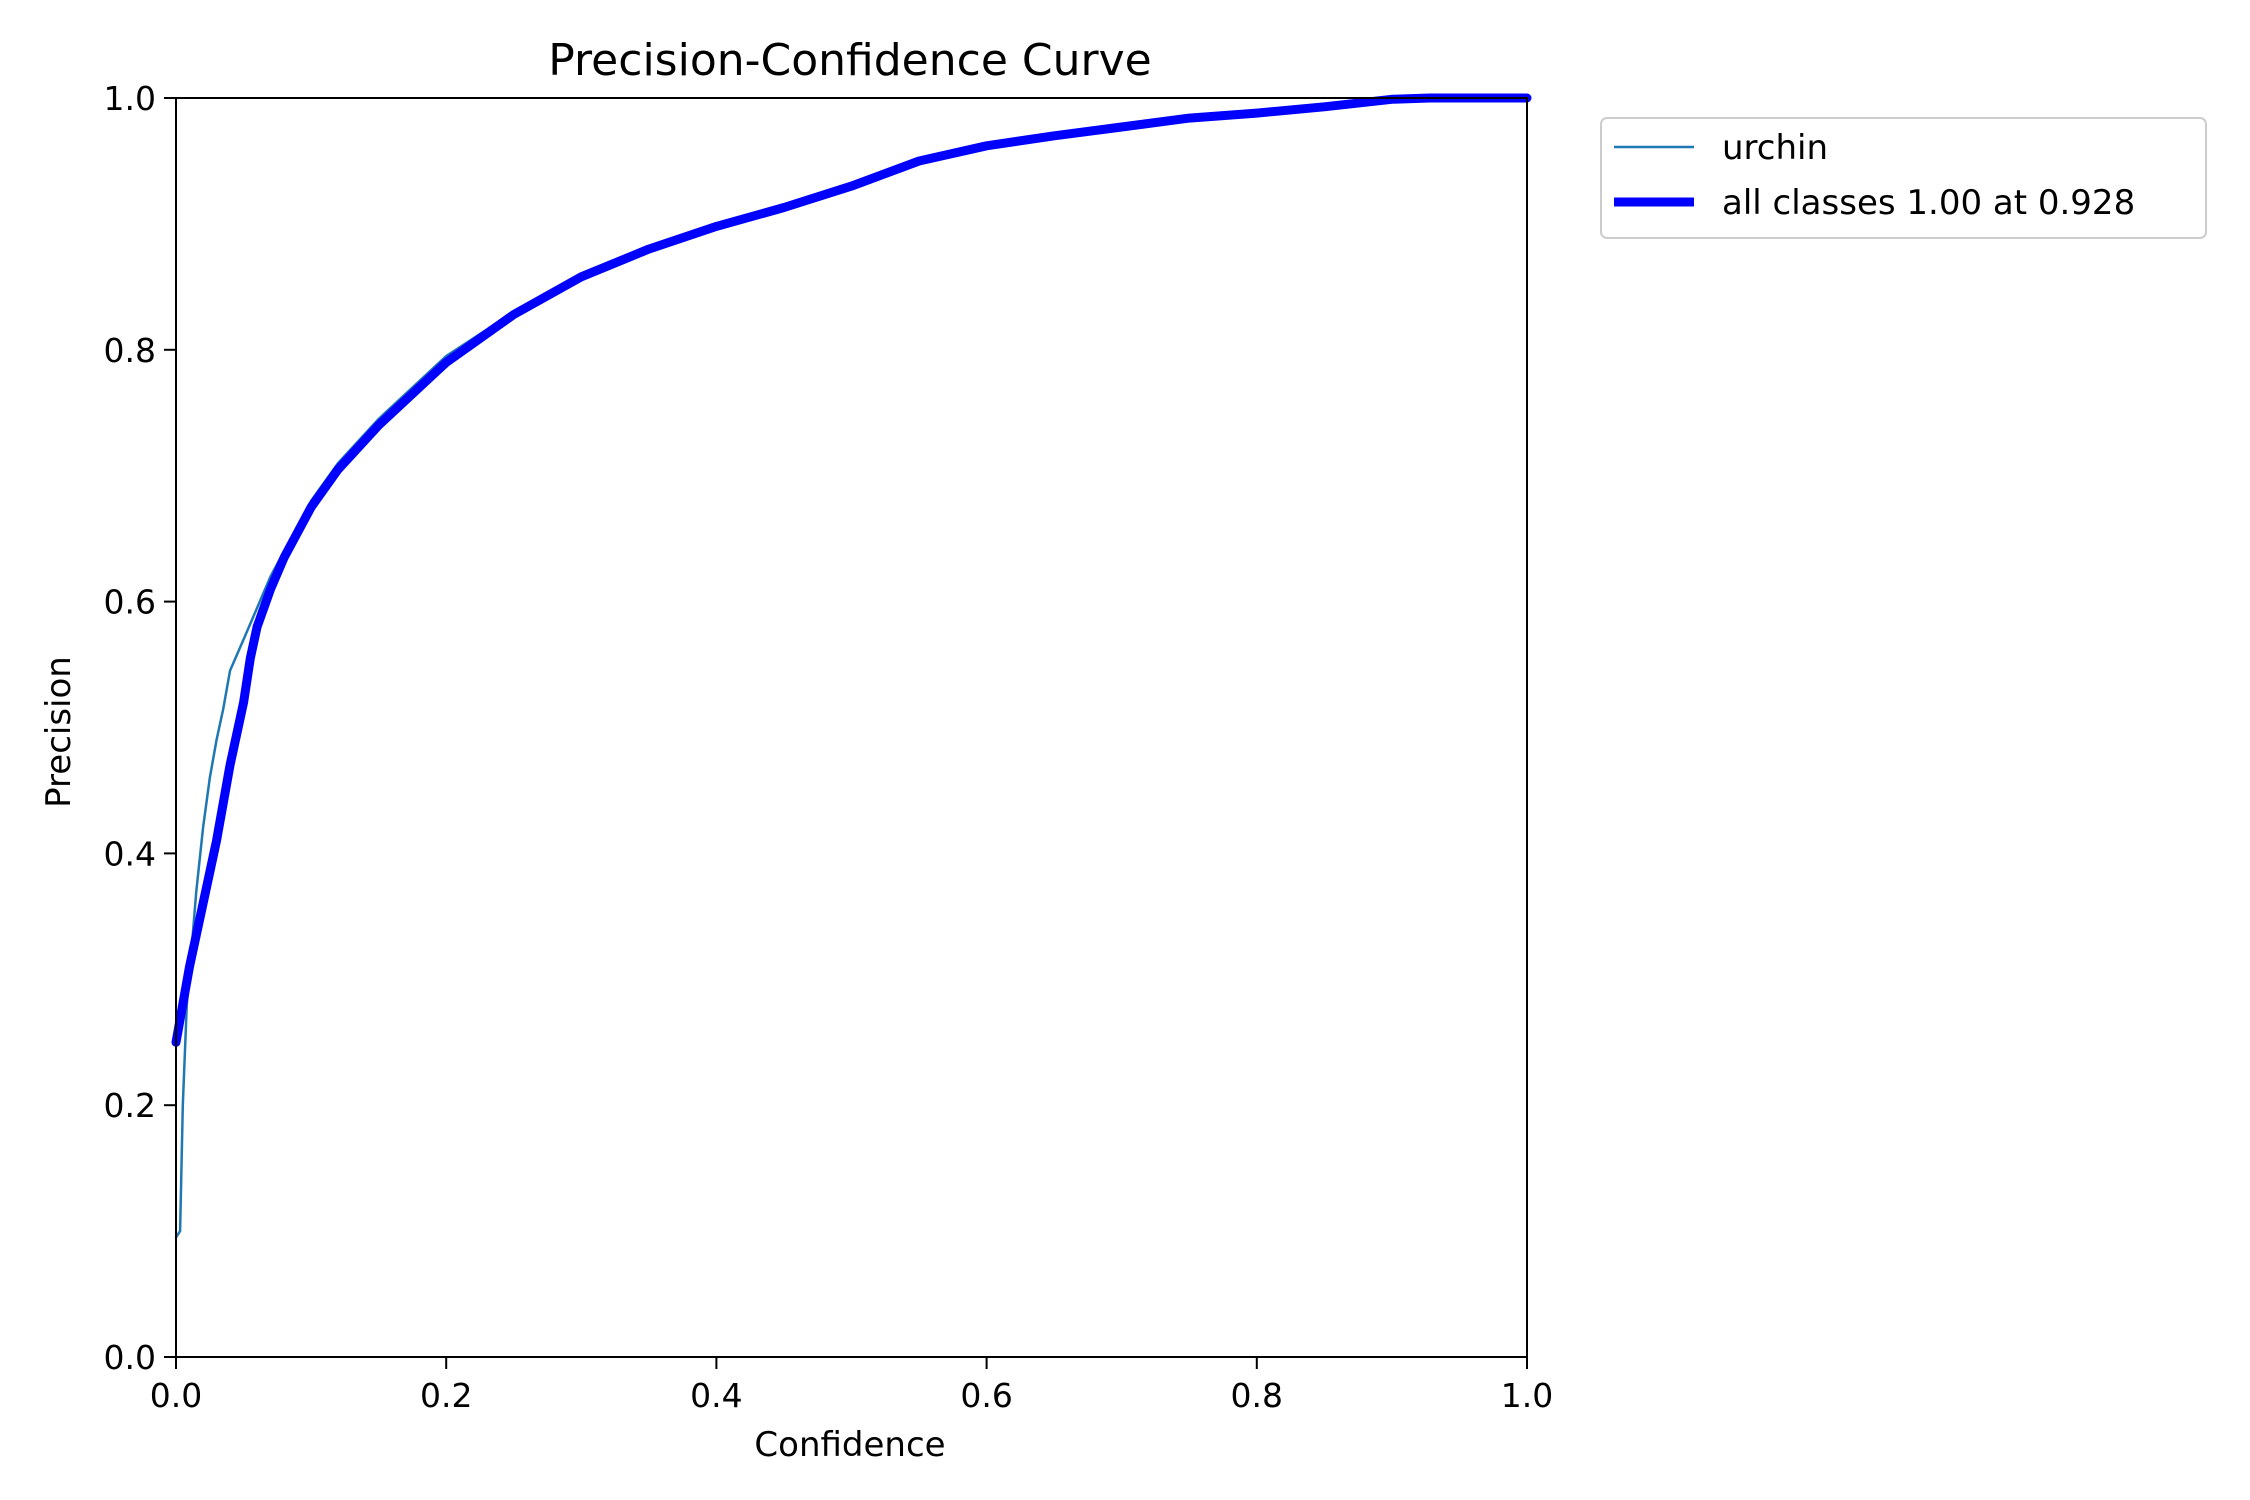 This screenshot has width=2250, height=1500. I want to click on legend-label-urchin: urchin, so click(1775, 148).